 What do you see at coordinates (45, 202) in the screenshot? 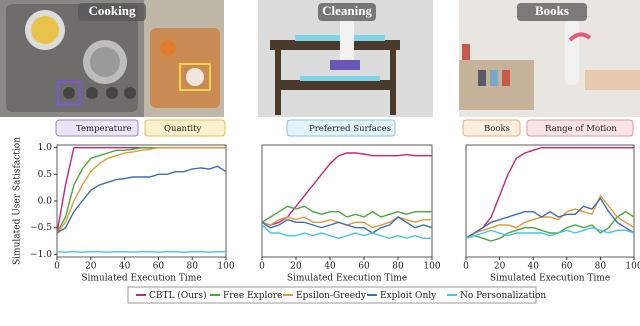
I see `y-tick-label: 0.0` at bounding box center [45, 202].